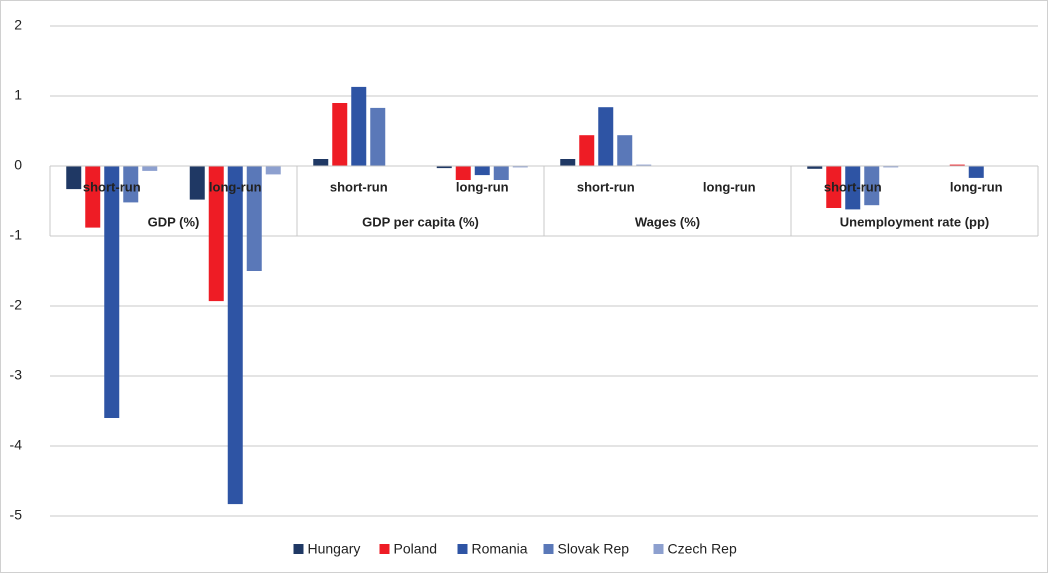 This screenshot has height=579, width=1049. Describe the element at coordinates (16, 305) in the screenshot. I see `y-tick-label: -2` at that location.